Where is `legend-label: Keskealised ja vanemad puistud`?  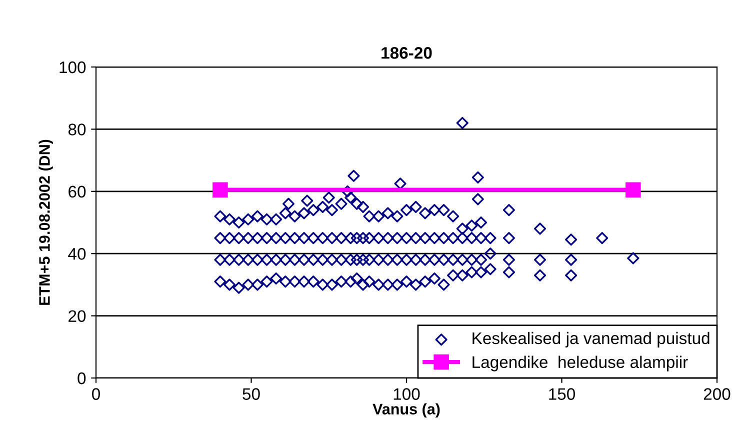 legend-label: Keskealised ja vanemad puistud is located at coordinates (591, 340).